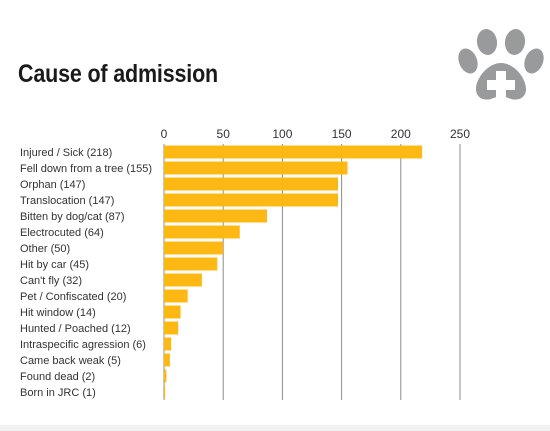 This screenshot has height=431, width=550. What do you see at coordinates (73, 297) in the screenshot?
I see `category-label: Pet / Confiscated (20)` at bounding box center [73, 297].